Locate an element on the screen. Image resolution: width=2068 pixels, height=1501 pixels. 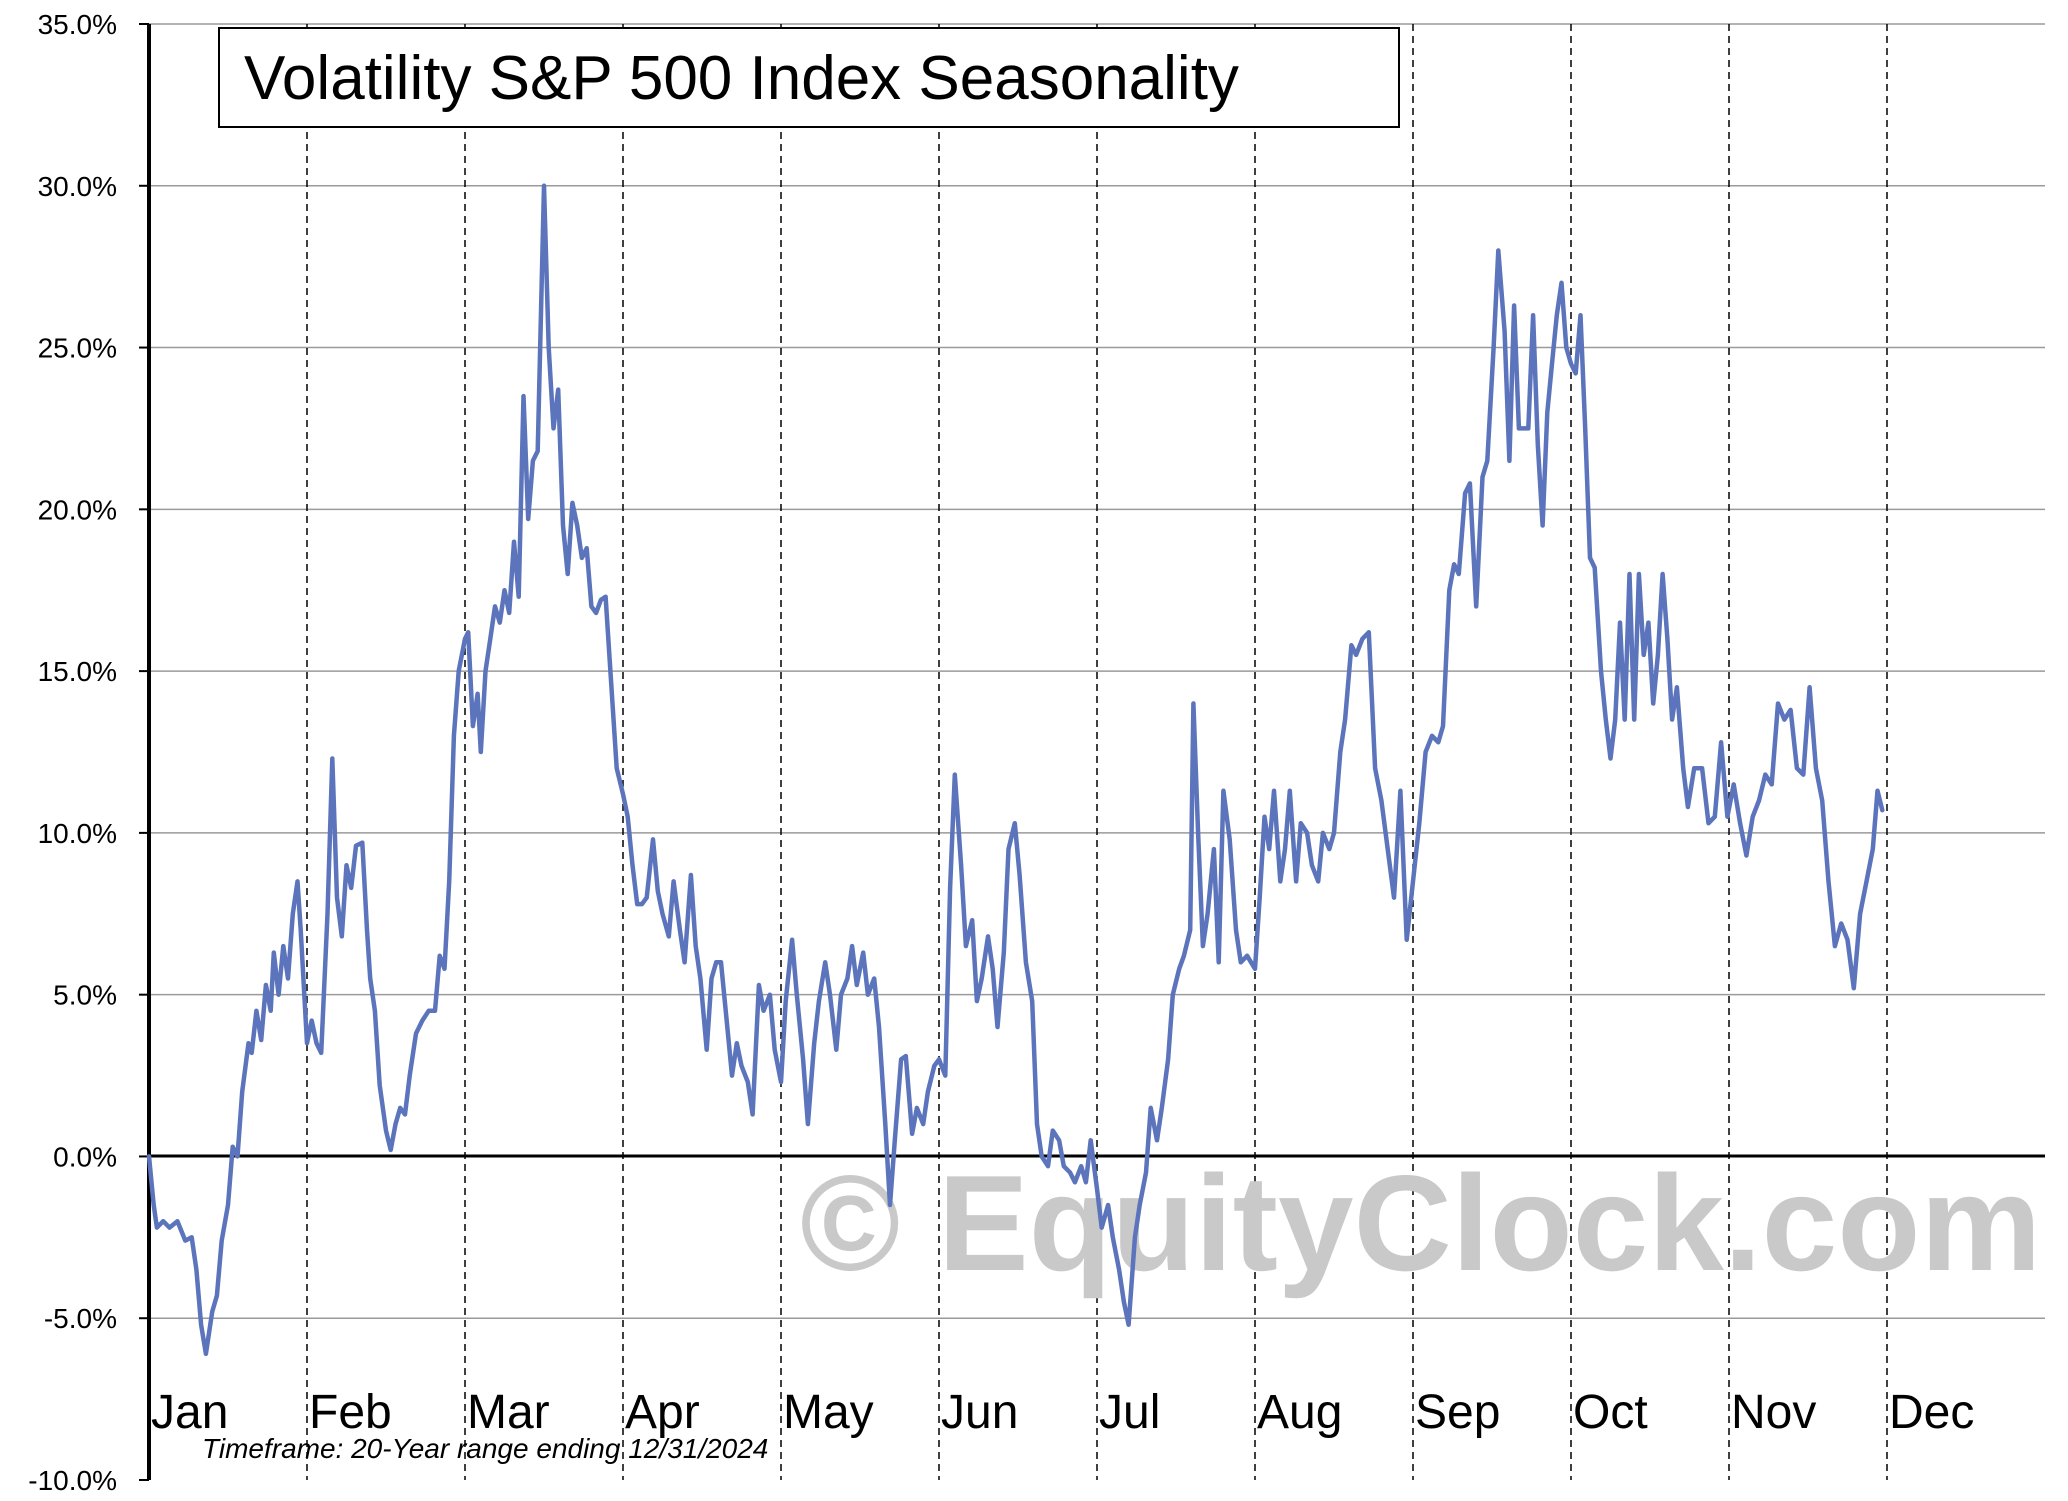
chart-title: Volatility S&P 500 Index Seasonality is located at coordinates (741, 78).